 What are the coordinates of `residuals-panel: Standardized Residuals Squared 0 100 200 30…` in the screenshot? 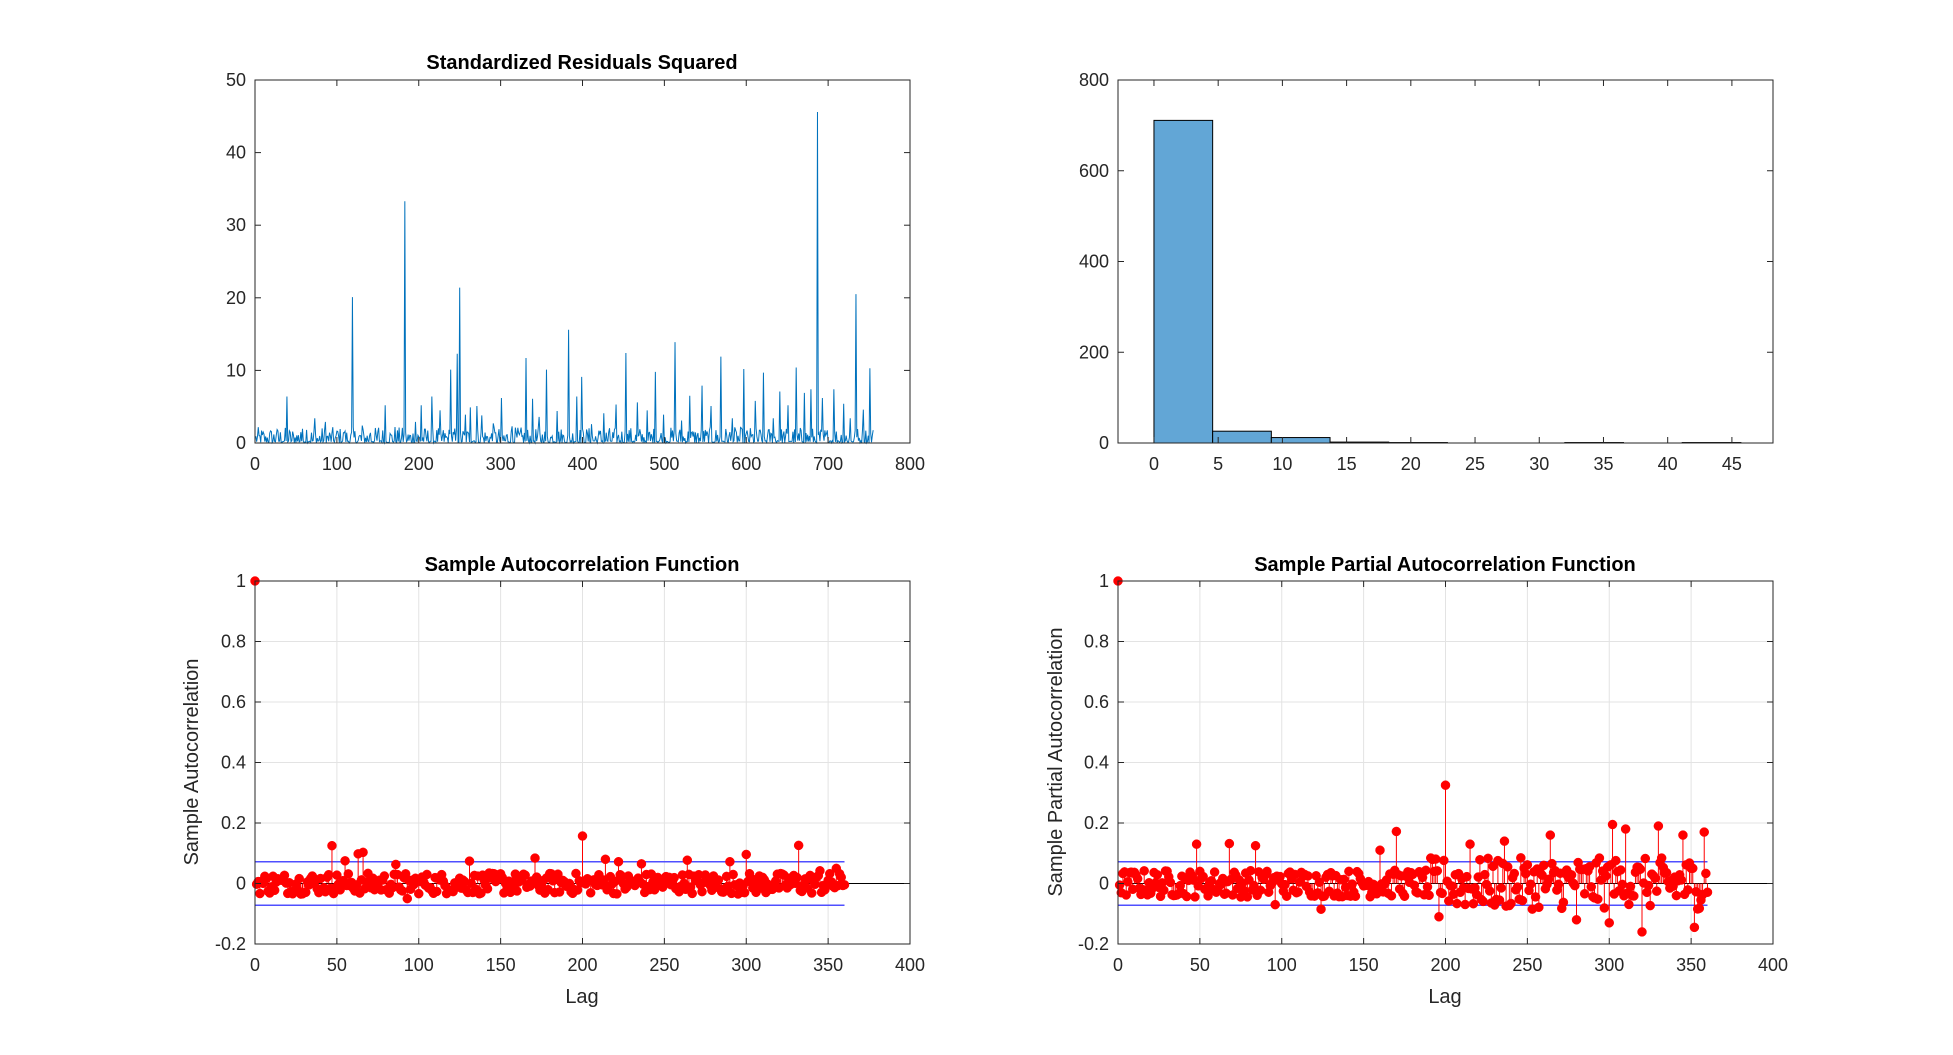 It's located at (575, 263).